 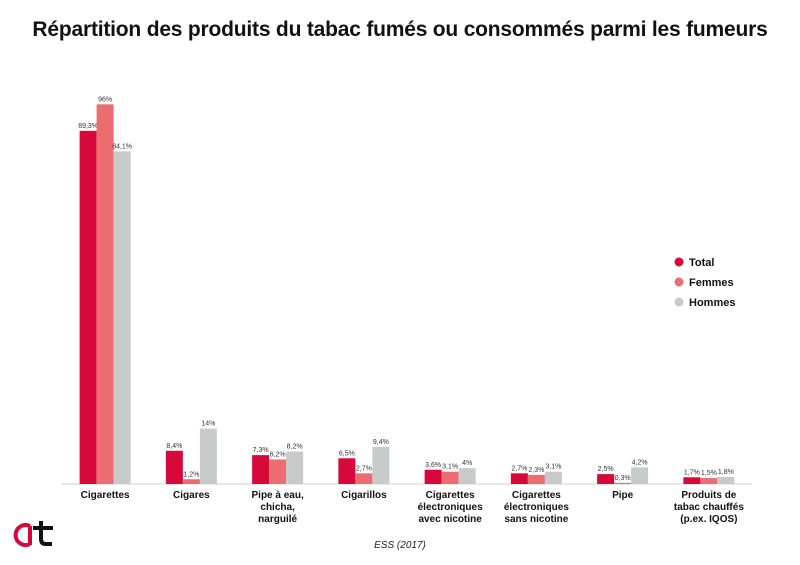 What do you see at coordinates (347, 453) in the screenshot?
I see `value-label-total-3: 6,5%` at bounding box center [347, 453].